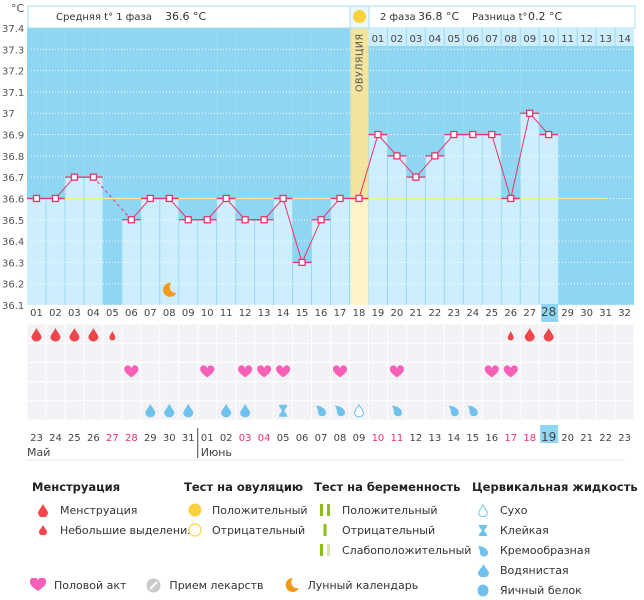 Image resolution: width=644 pixels, height=600 pixels. I want to click on difference-value: 0.2 °C, so click(545, 16).